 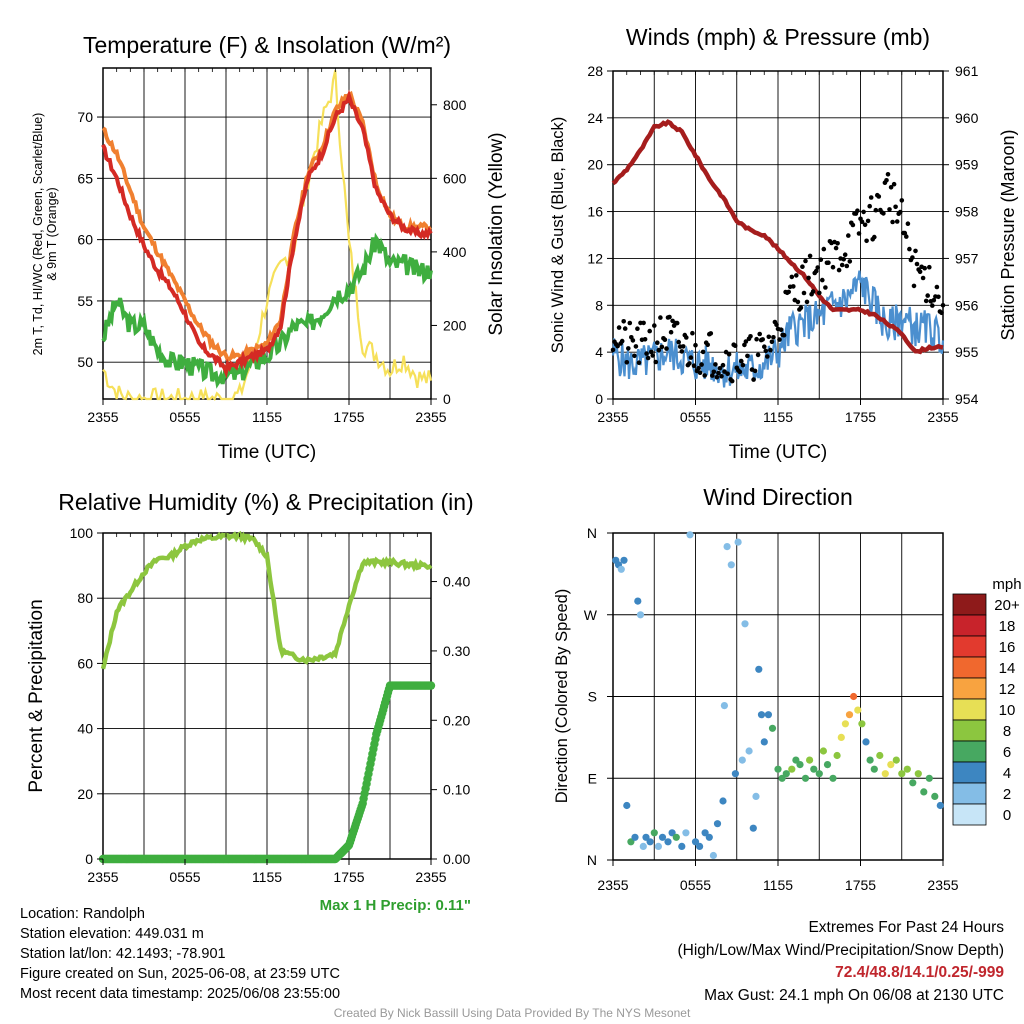 What do you see at coordinates (592, 697) in the screenshot?
I see `direction-tick-label: S` at bounding box center [592, 697].